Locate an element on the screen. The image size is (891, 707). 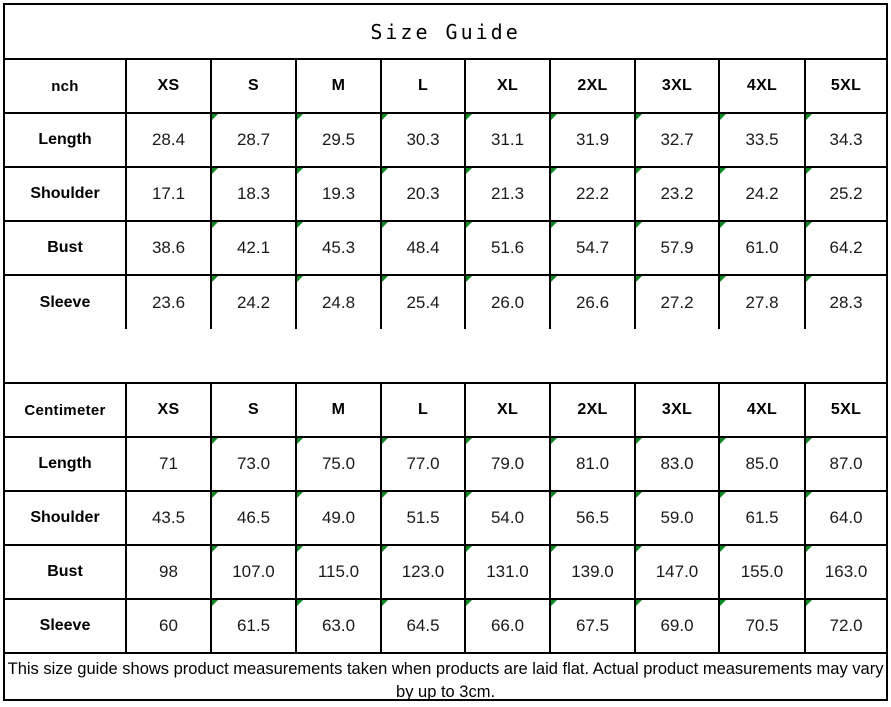
cell-length-2xl-cm: 81.0 is located at coordinates (593, 464).